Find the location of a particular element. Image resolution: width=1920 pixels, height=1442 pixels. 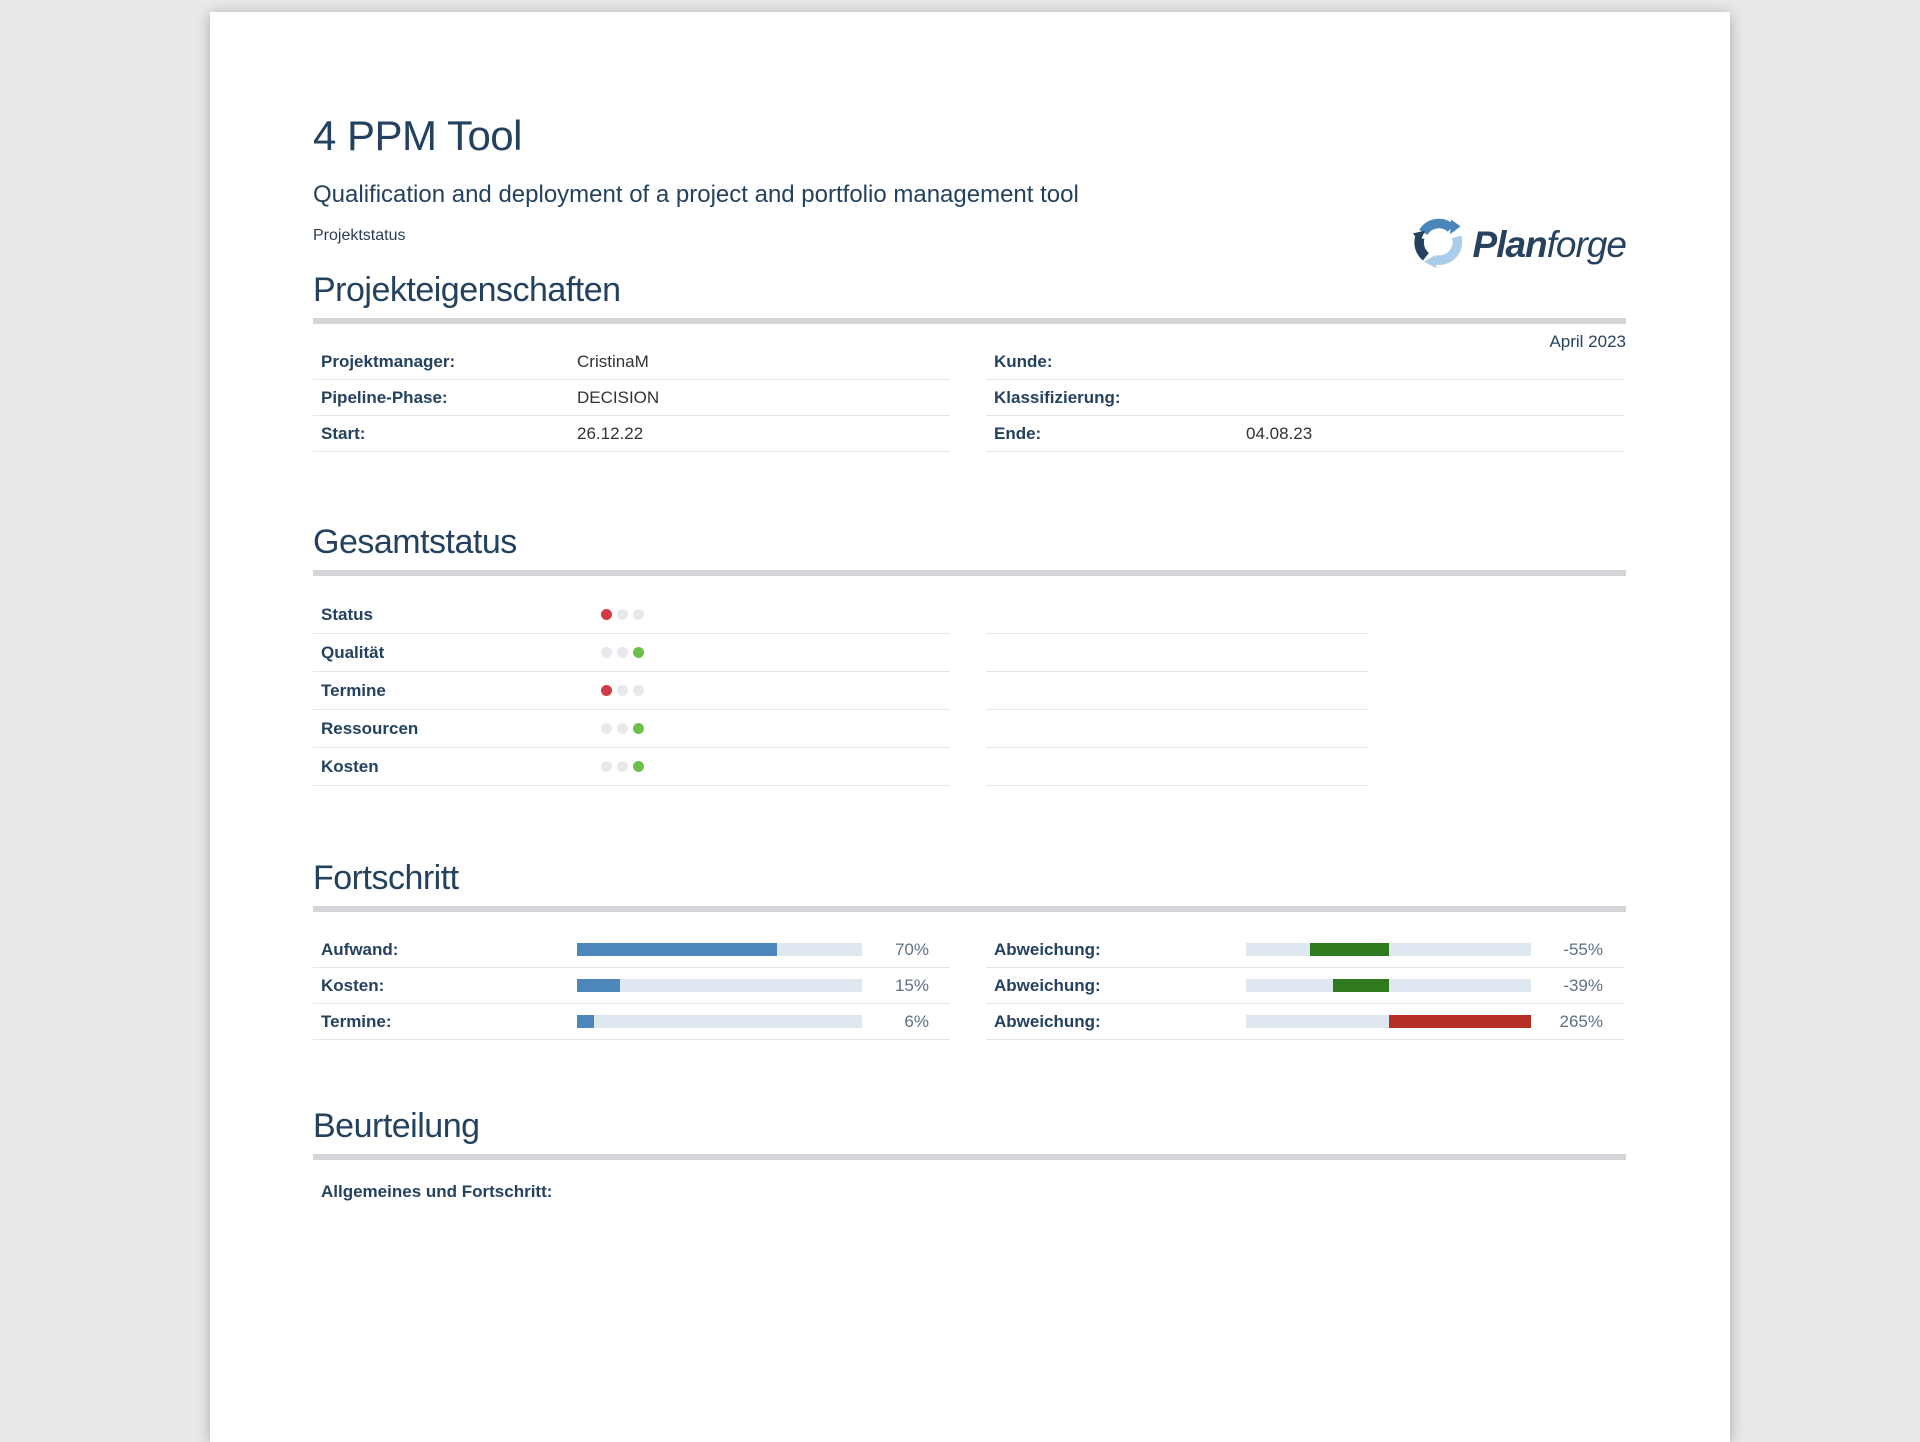

progress-row: Kosten: 15% is located at coordinates (631, 986).